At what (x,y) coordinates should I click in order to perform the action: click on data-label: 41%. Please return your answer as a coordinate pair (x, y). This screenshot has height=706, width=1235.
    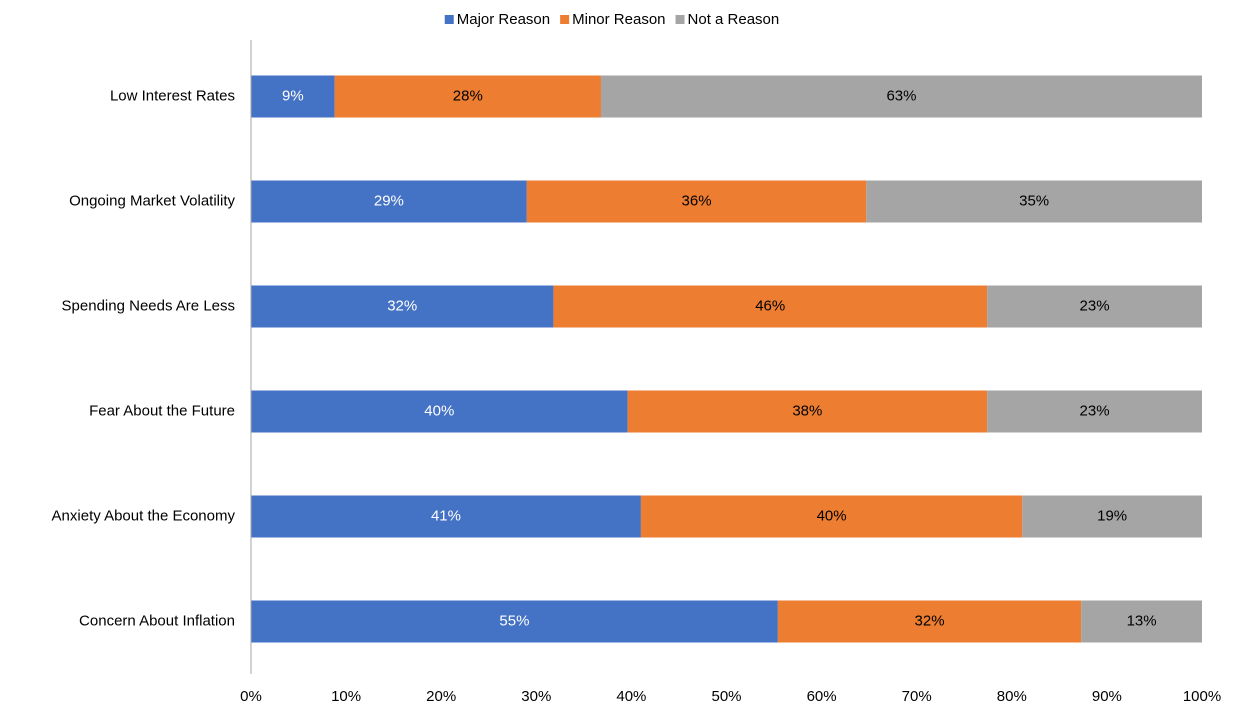
    Looking at the image, I should click on (446, 515).